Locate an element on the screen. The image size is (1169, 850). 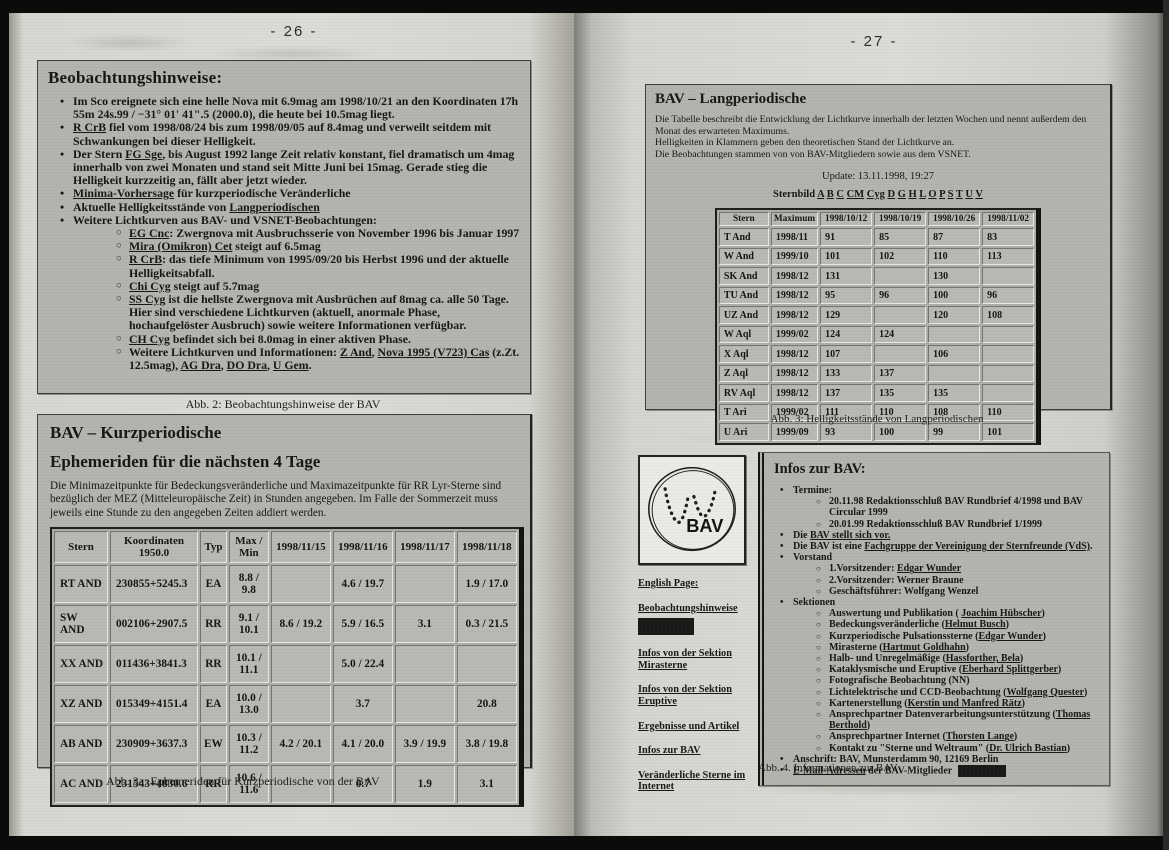
table-cell: 93 is located at coordinates (846, 432).